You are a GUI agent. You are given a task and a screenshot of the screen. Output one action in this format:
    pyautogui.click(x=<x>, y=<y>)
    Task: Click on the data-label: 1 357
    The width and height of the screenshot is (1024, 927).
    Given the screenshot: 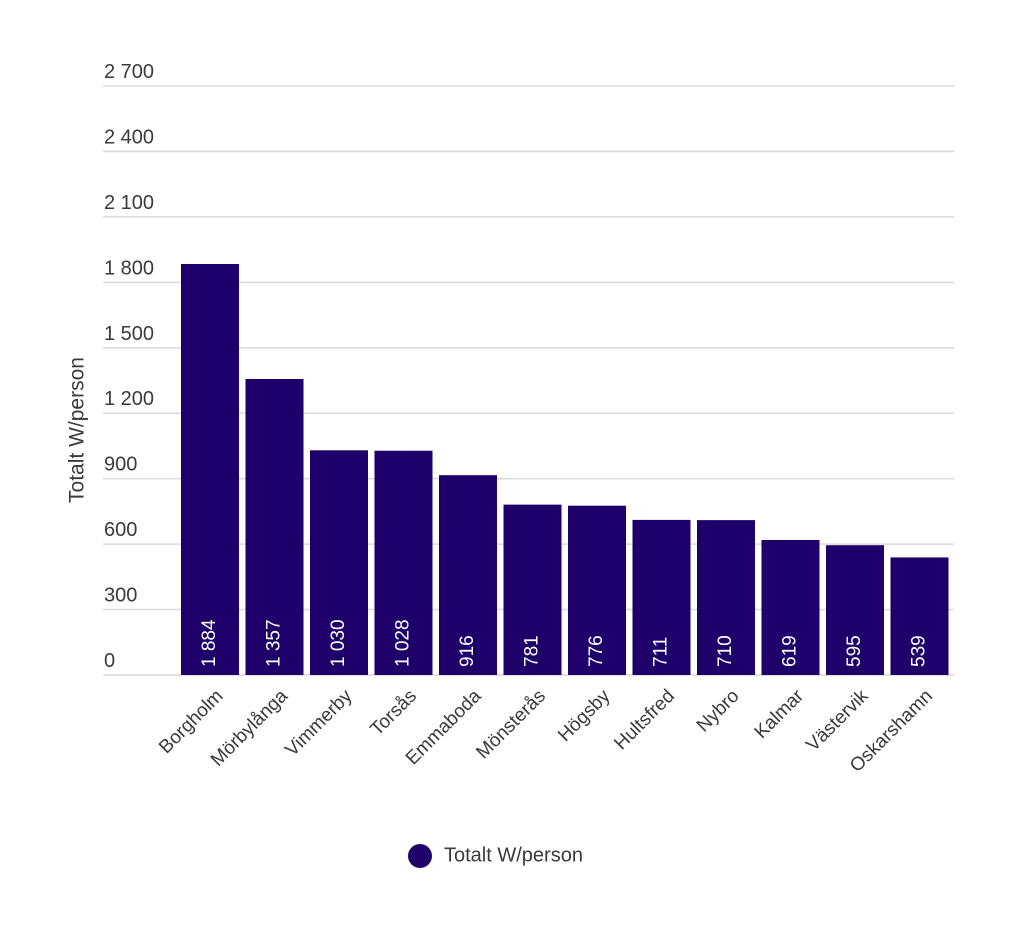 What is the action you would take?
    pyautogui.click(x=274, y=643)
    